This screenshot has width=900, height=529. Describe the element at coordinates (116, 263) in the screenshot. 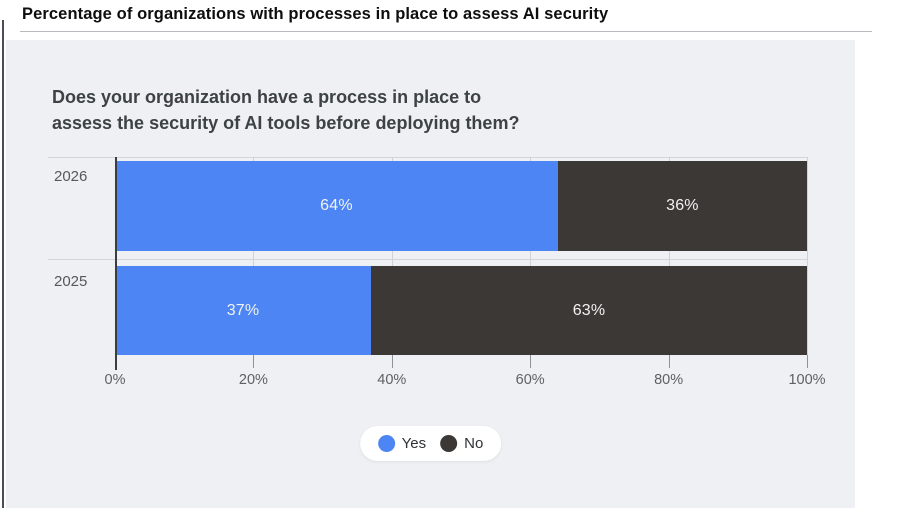

I see `y-axis-line` at that location.